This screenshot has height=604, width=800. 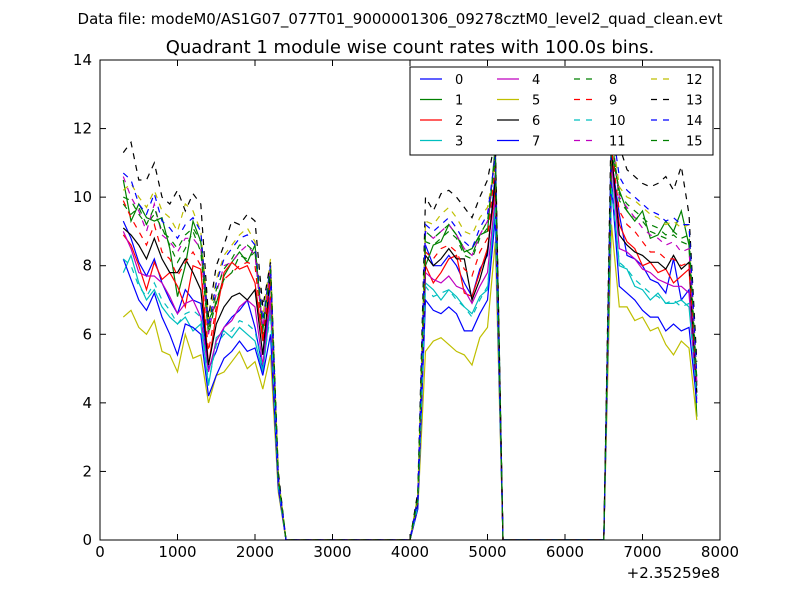 I want to click on x-tick-label: 1000, so click(x=177, y=552).